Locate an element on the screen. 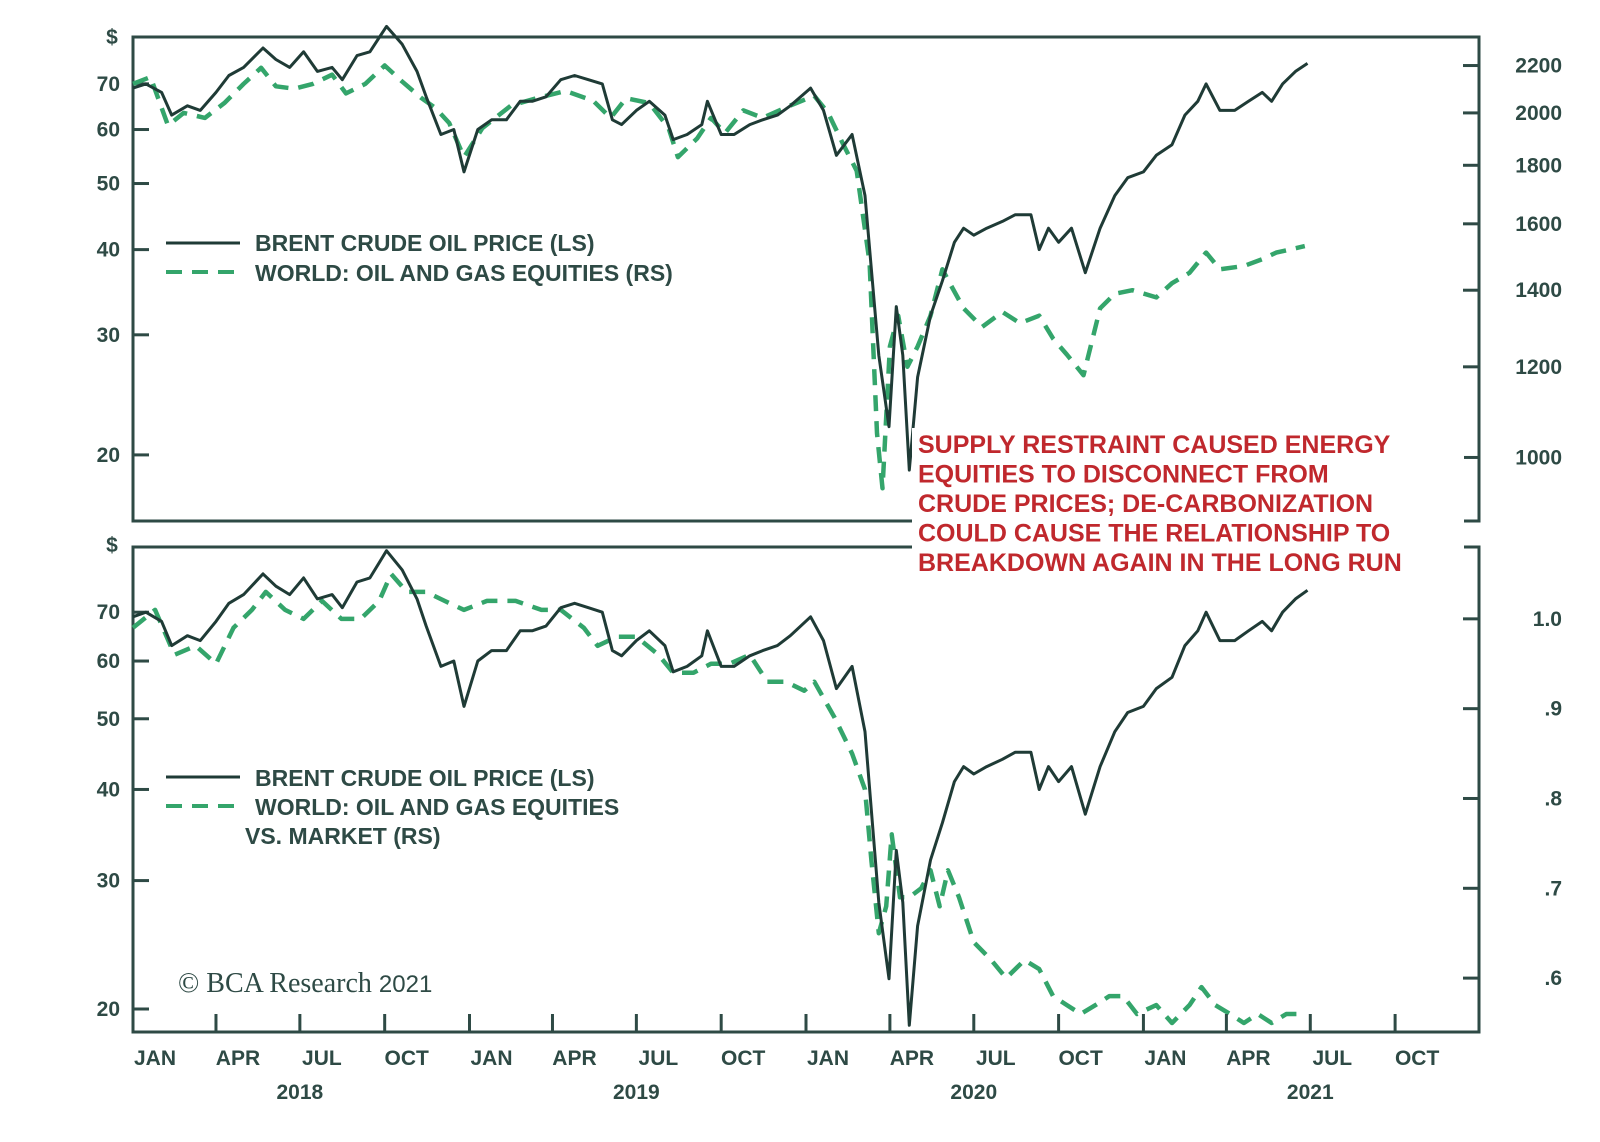  top-left-tick-label: 20 is located at coordinates (108, 455).